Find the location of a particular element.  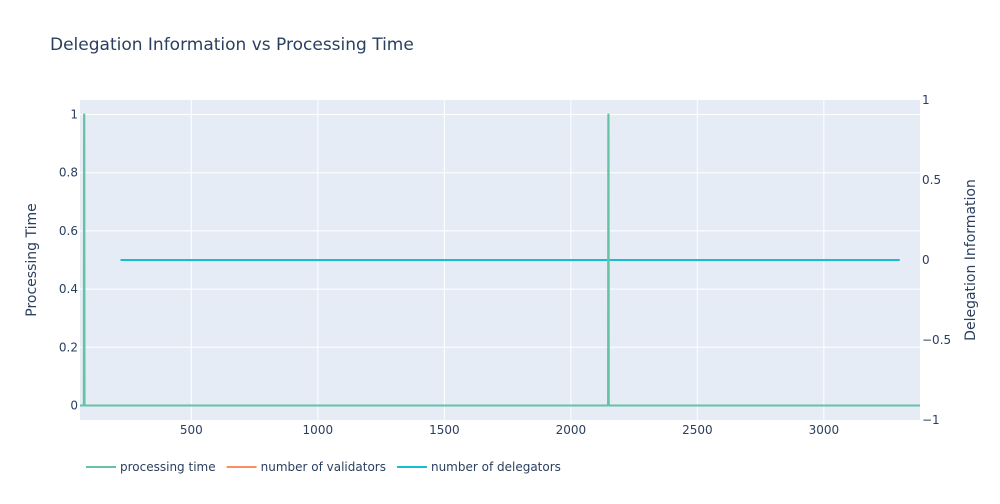

y2-axis-title: Delegation Information is located at coordinates (971, 260).